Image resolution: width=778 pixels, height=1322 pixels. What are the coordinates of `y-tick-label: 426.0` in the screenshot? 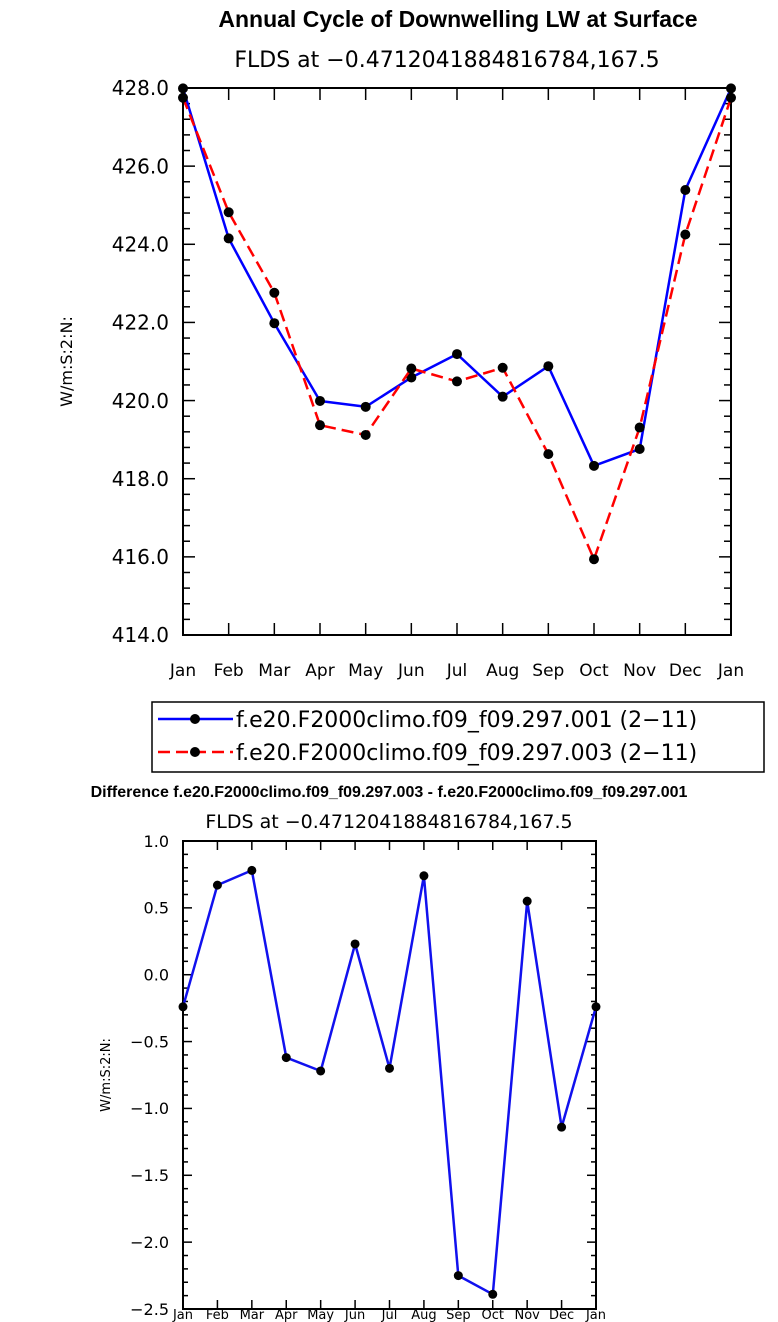 It's located at (140, 166).